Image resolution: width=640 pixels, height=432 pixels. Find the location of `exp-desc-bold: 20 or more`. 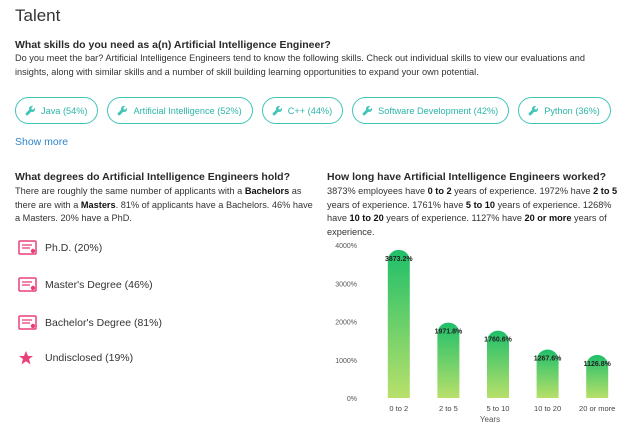

exp-desc-bold: 20 or more is located at coordinates (548, 218).